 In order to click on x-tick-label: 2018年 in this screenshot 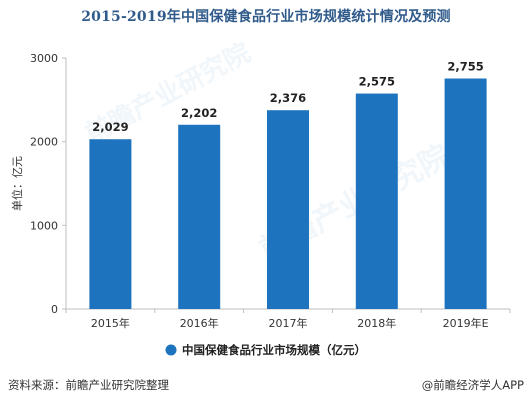, I will do `click(376, 323)`.